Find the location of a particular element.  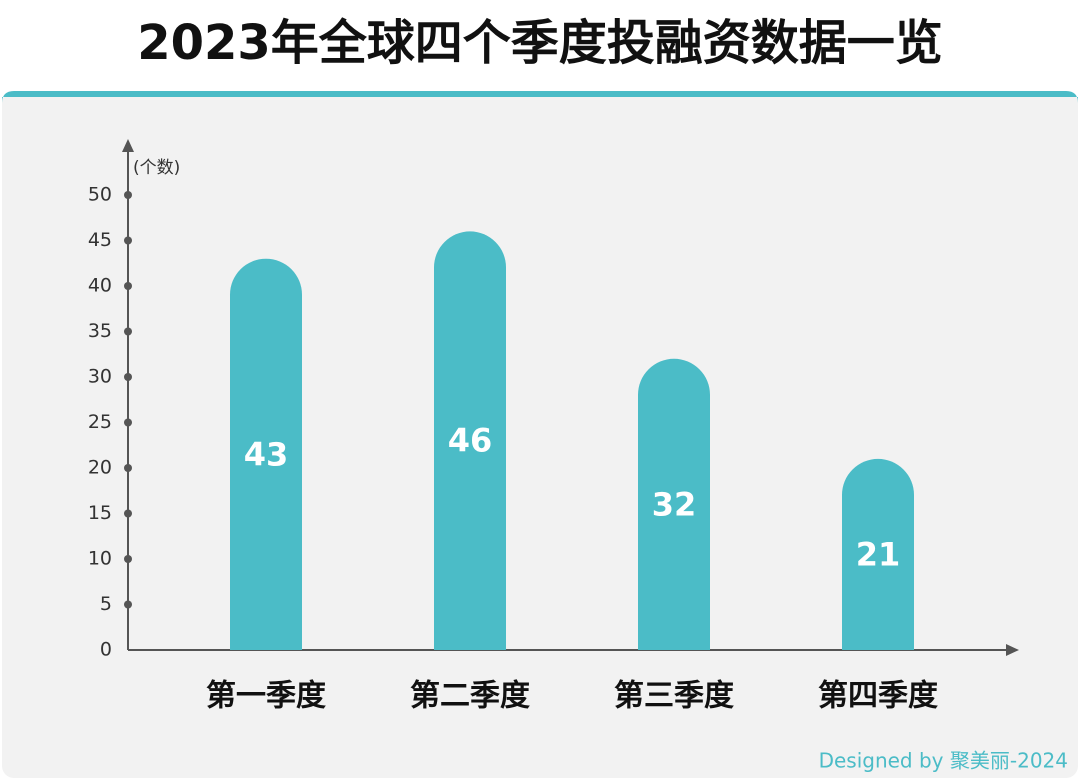

y-tick-label: 50 is located at coordinates (100, 195).